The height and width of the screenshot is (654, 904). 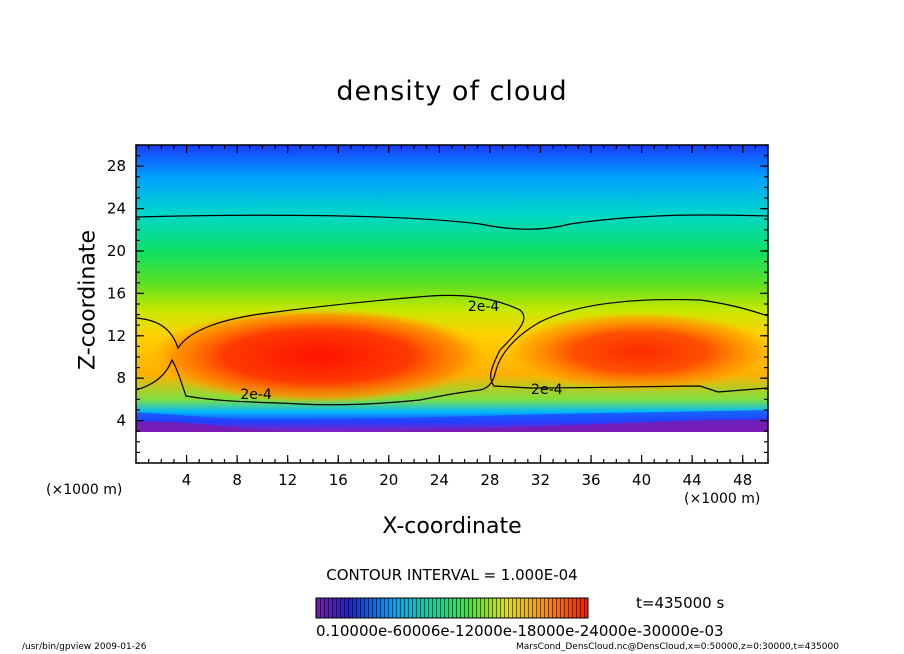 I want to click on x-tick-label: 44, so click(x=692, y=480).